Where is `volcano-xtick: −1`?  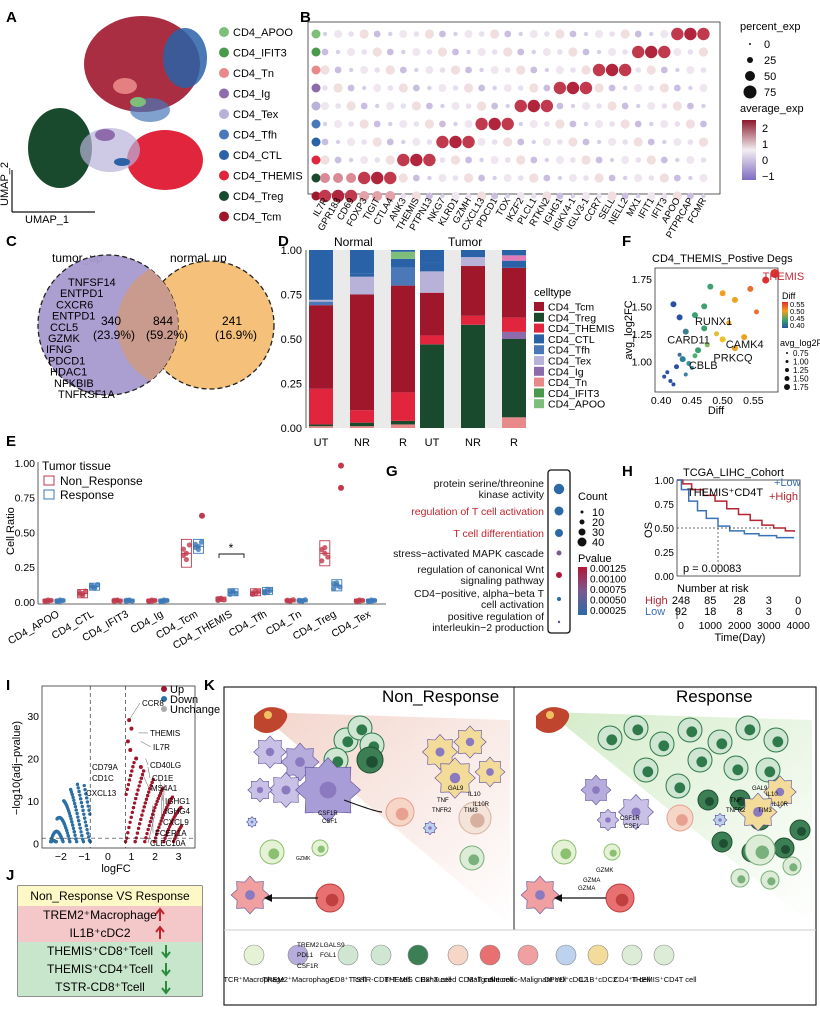 volcano-xtick: −1 is located at coordinates (84, 857).